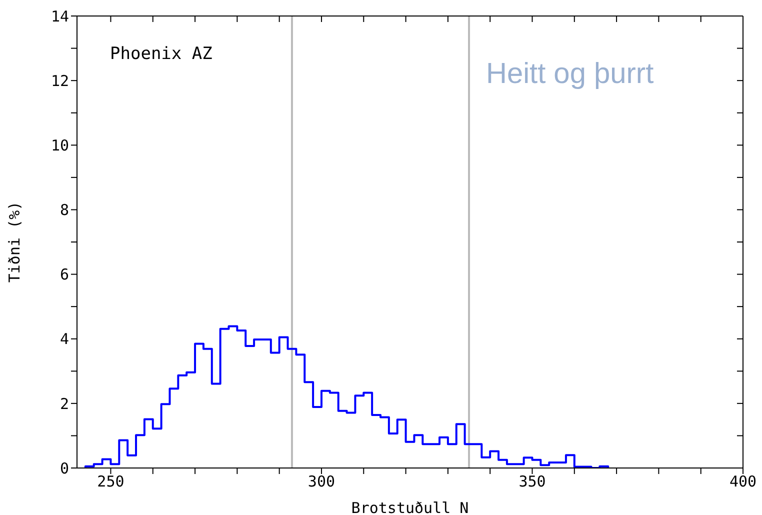 This screenshot has width=762, height=515. Describe the element at coordinates (570, 74) in the screenshot. I see `annotation: Heitt og þurrt` at that location.